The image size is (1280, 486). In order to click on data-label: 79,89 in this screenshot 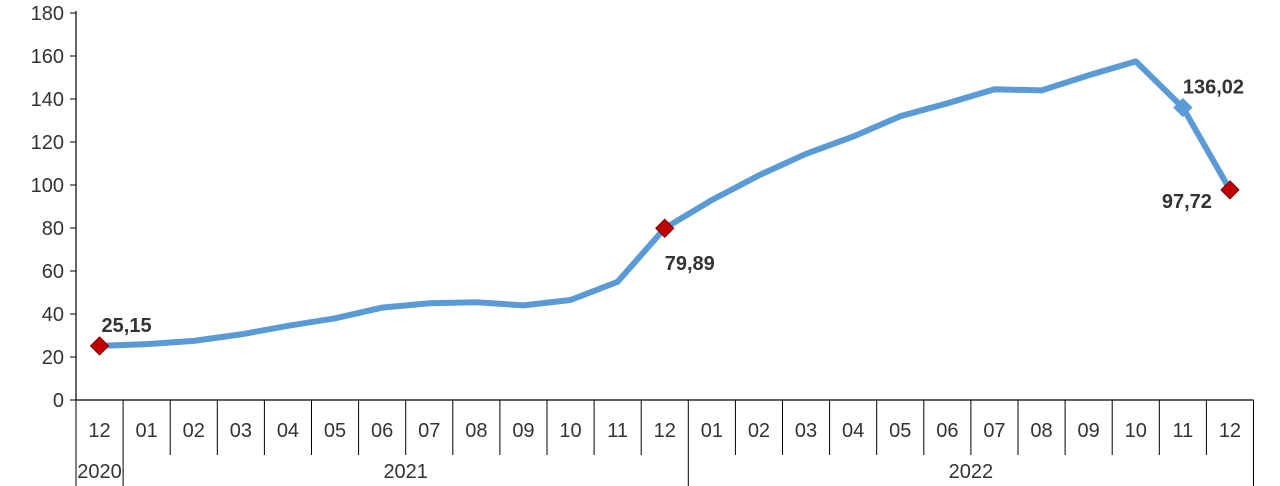, I will do `click(690, 264)`.